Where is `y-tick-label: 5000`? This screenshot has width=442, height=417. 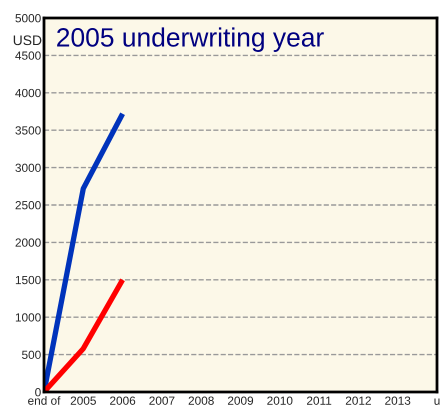
y-tick-label: 5000 is located at coordinates (28, 18).